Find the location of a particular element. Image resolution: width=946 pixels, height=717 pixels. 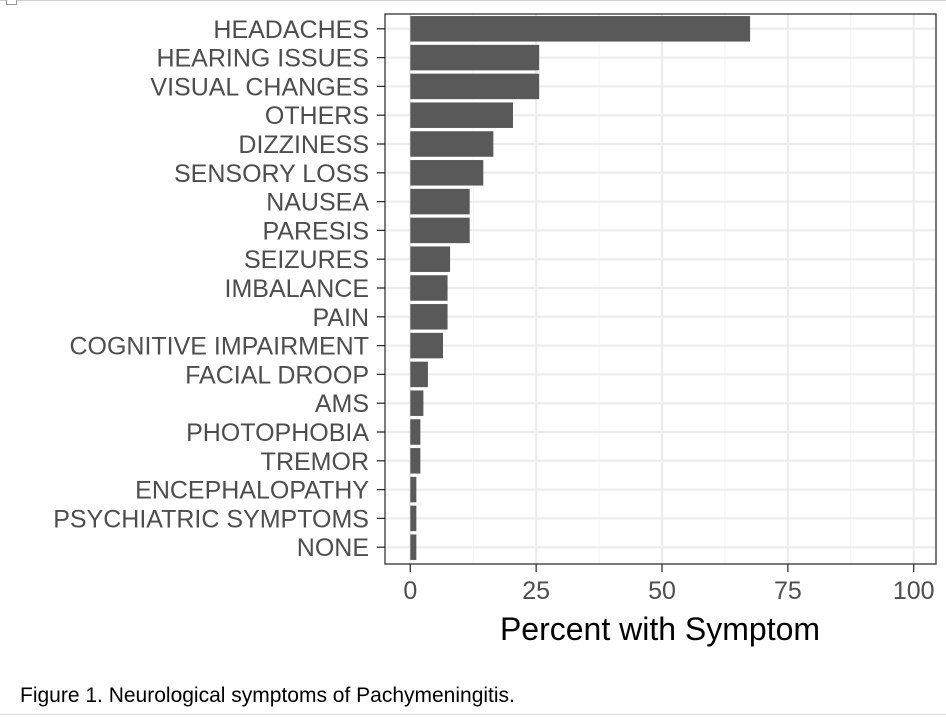

category-label: ENCEPHALOPATHY is located at coordinates (252, 491).